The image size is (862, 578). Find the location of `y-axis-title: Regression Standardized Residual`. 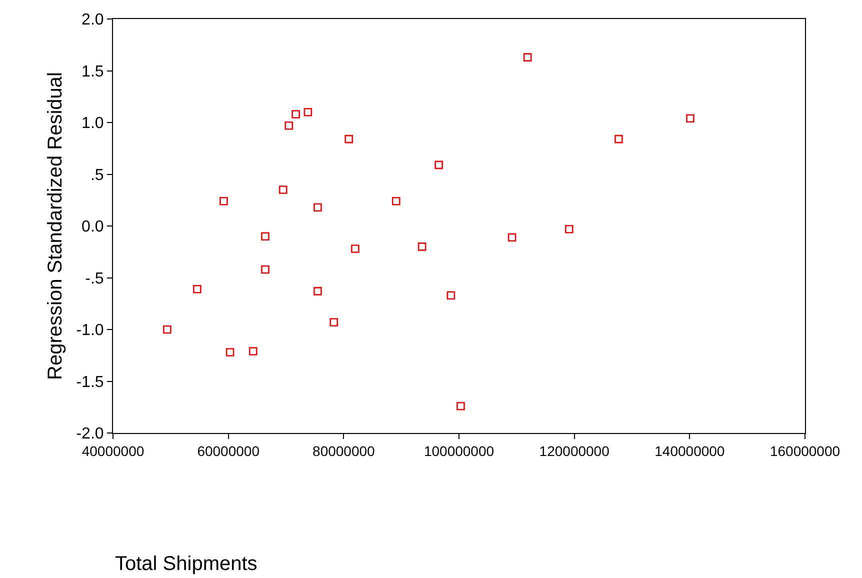

y-axis-title: Regression Standardized Residual is located at coordinates (55, 226).